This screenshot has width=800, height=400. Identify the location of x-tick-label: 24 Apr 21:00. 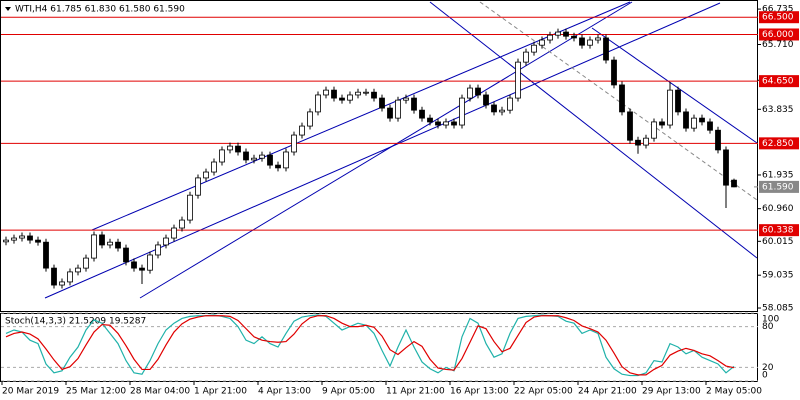
(607, 392).